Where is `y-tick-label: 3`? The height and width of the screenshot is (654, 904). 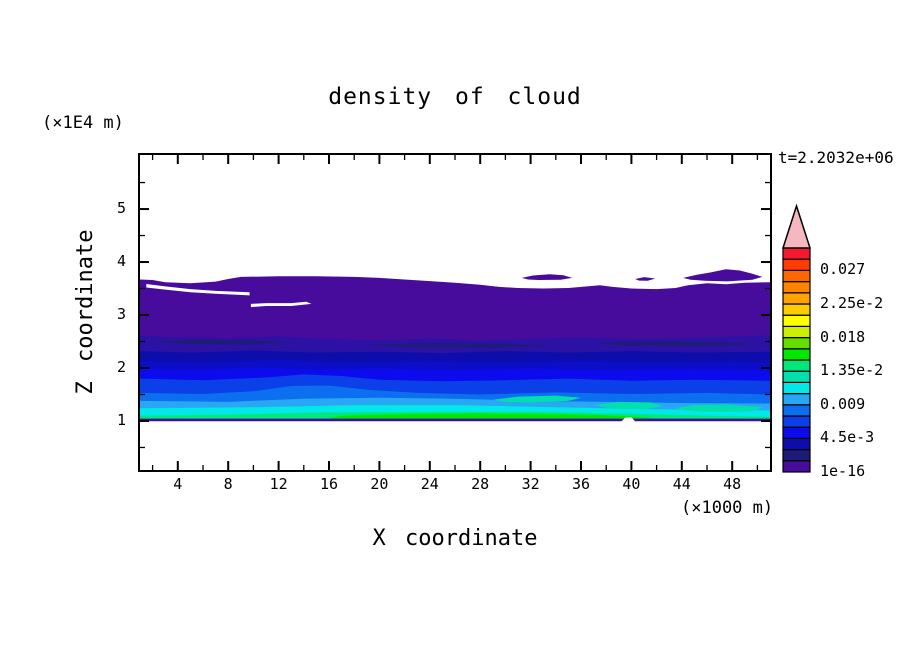
y-tick-label: 3 is located at coordinates (121, 314).